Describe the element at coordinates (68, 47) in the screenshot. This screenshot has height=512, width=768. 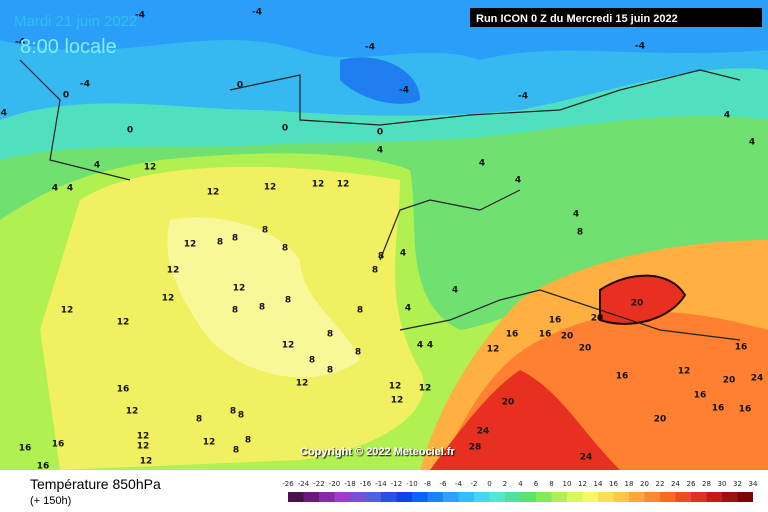
I see `time: 8:00 locale` at that location.